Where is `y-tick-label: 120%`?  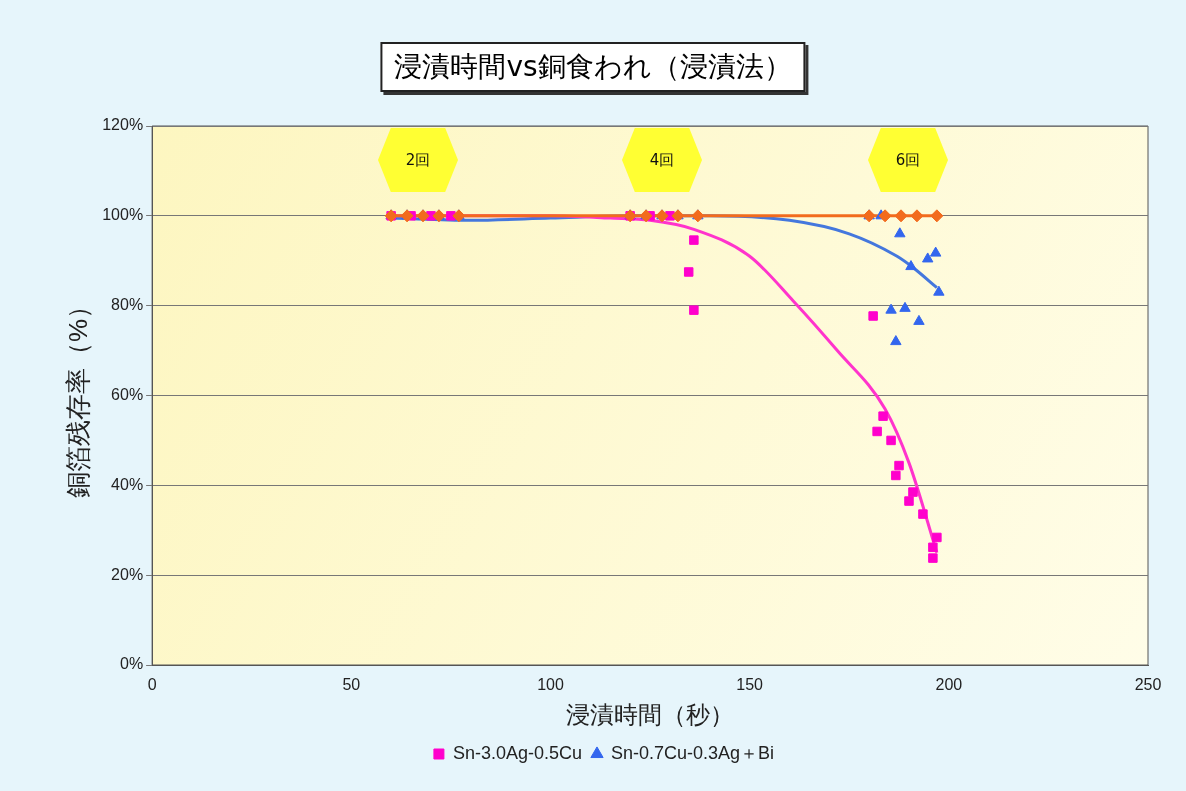 y-tick-label: 120% is located at coordinates (123, 125).